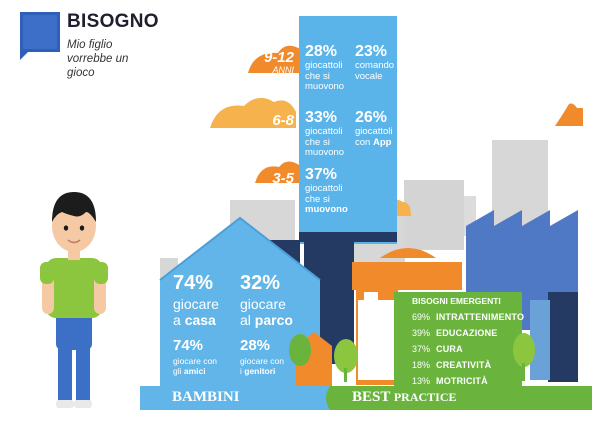 Image resolution: width=600 pixels, height=421 pixels. Describe the element at coordinates (262, 366) in the screenshot. I see `stat-desc: giocare con i genitori` at that location.